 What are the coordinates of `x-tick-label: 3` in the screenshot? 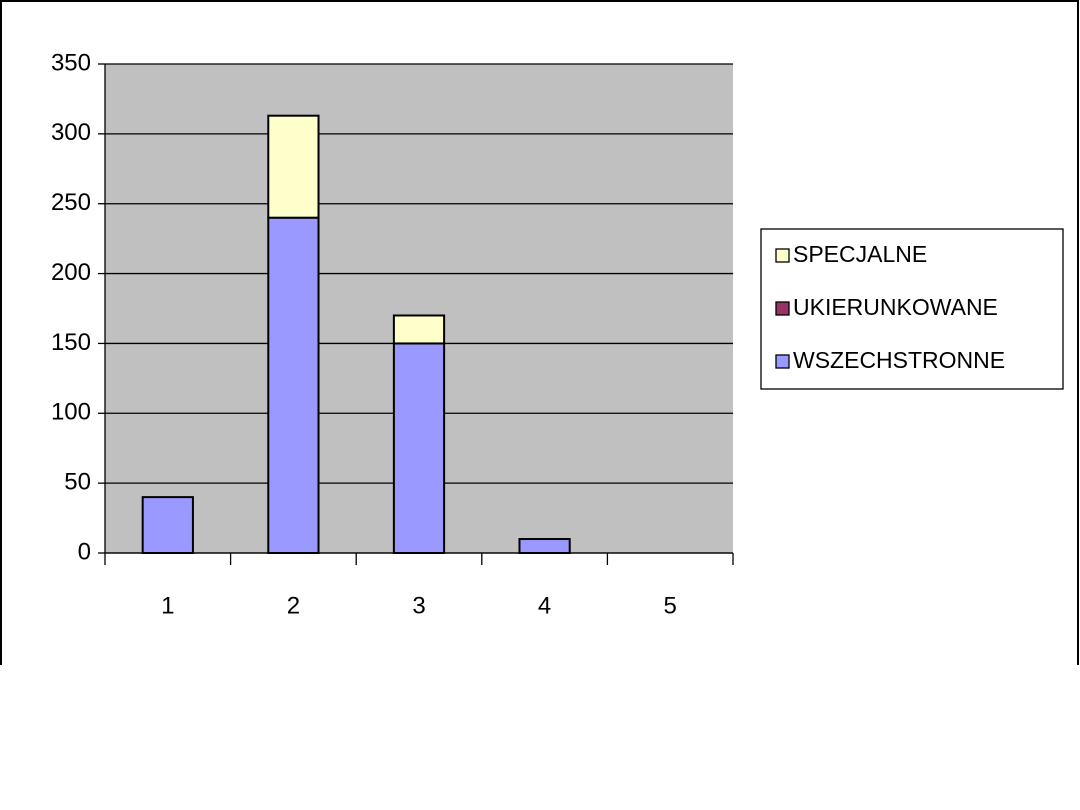 It's located at (418, 605).